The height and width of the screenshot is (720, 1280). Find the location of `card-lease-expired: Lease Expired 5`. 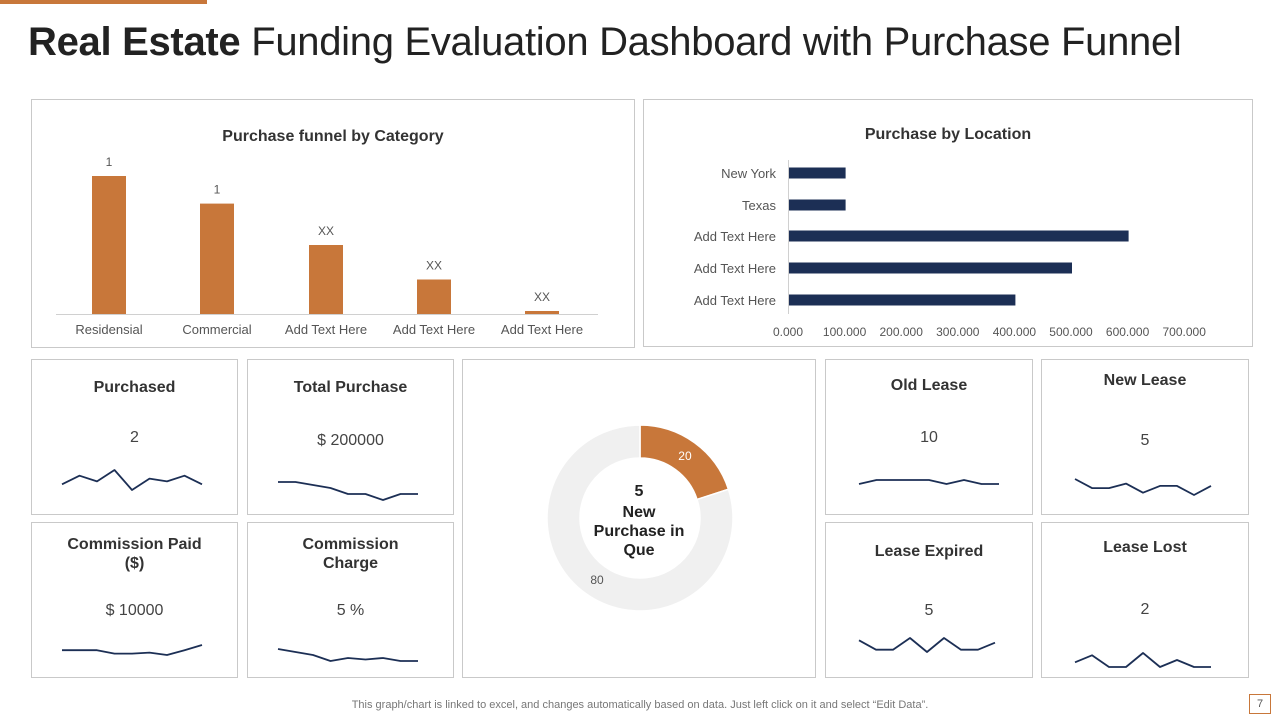

card-lease-expired: Lease Expired 5 is located at coordinates (929, 600).